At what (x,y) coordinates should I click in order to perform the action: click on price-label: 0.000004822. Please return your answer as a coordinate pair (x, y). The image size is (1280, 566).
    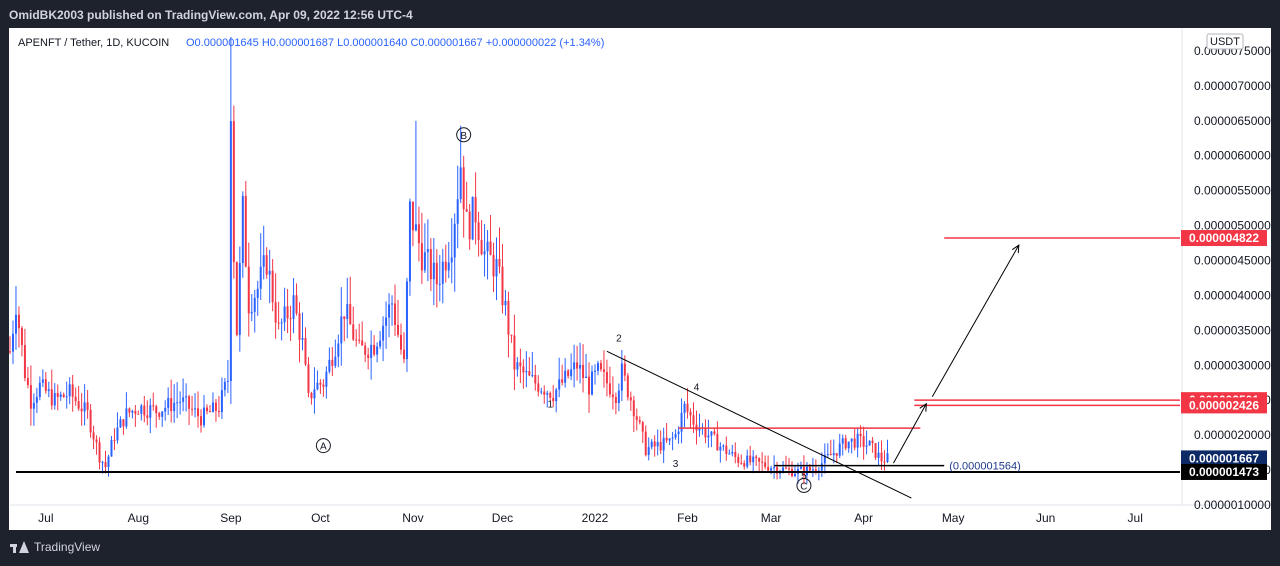
    Looking at the image, I should click on (1224, 238).